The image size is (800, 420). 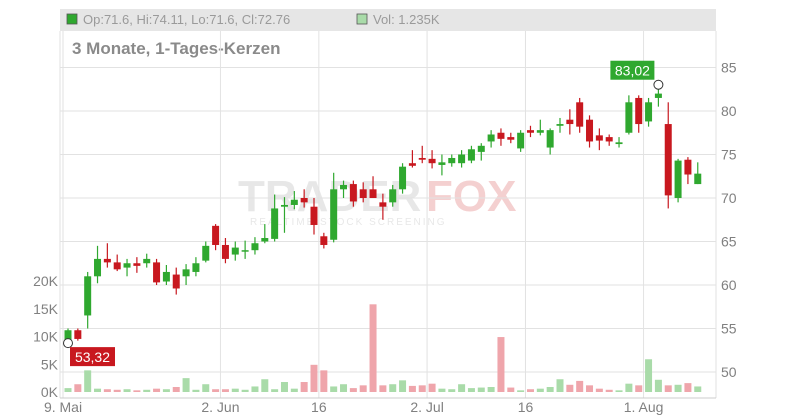 I want to click on volume-tick-label: 15K, so click(x=46, y=309).